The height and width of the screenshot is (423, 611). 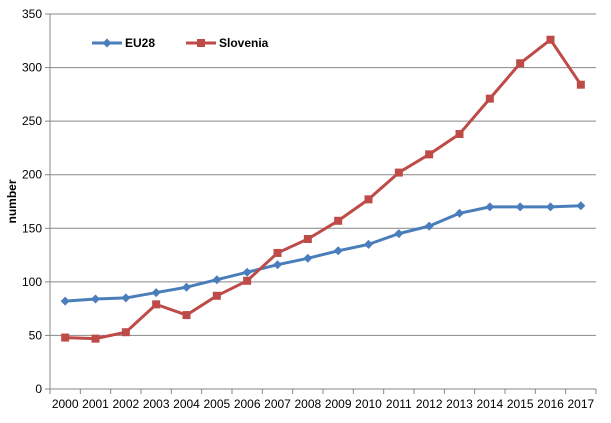 What do you see at coordinates (32, 228) in the screenshot?
I see `y-tick-label: 150` at bounding box center [32, 228].